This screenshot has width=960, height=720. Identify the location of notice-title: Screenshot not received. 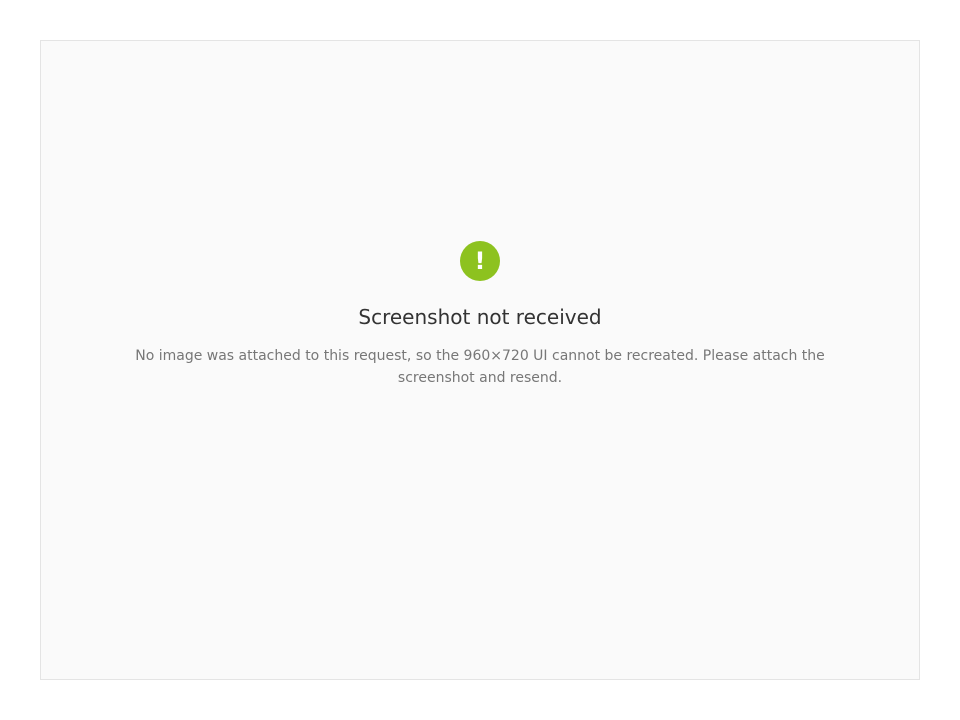
(480, 317).